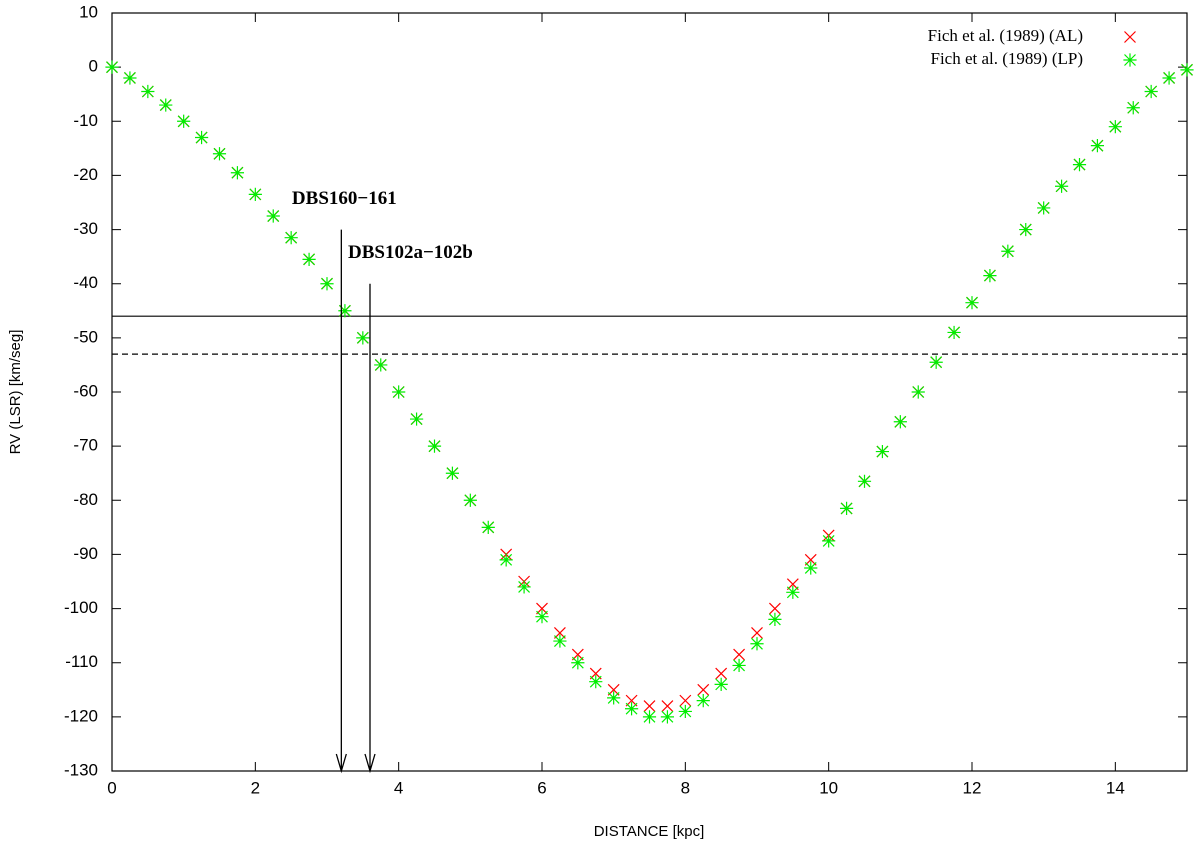 This screenshot has width=1200, height=850. I want to click on annotation-label: DBS160−161, so click(344, 198).